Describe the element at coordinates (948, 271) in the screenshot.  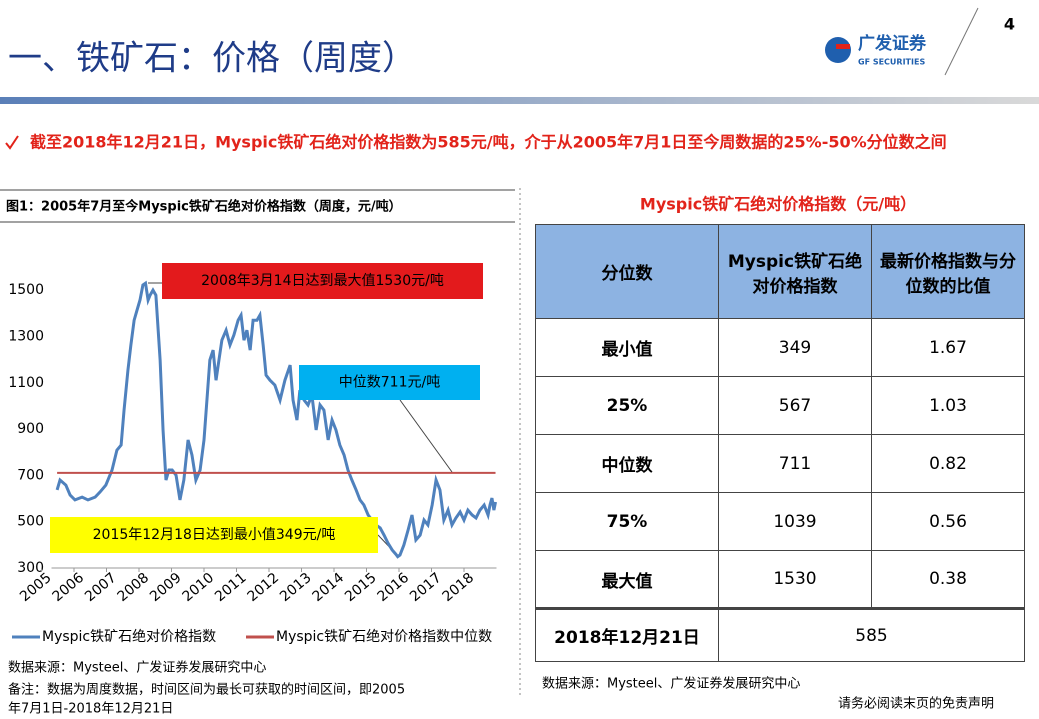
I see `table-cell: 最新价格指数与分位数的比值` at that location.